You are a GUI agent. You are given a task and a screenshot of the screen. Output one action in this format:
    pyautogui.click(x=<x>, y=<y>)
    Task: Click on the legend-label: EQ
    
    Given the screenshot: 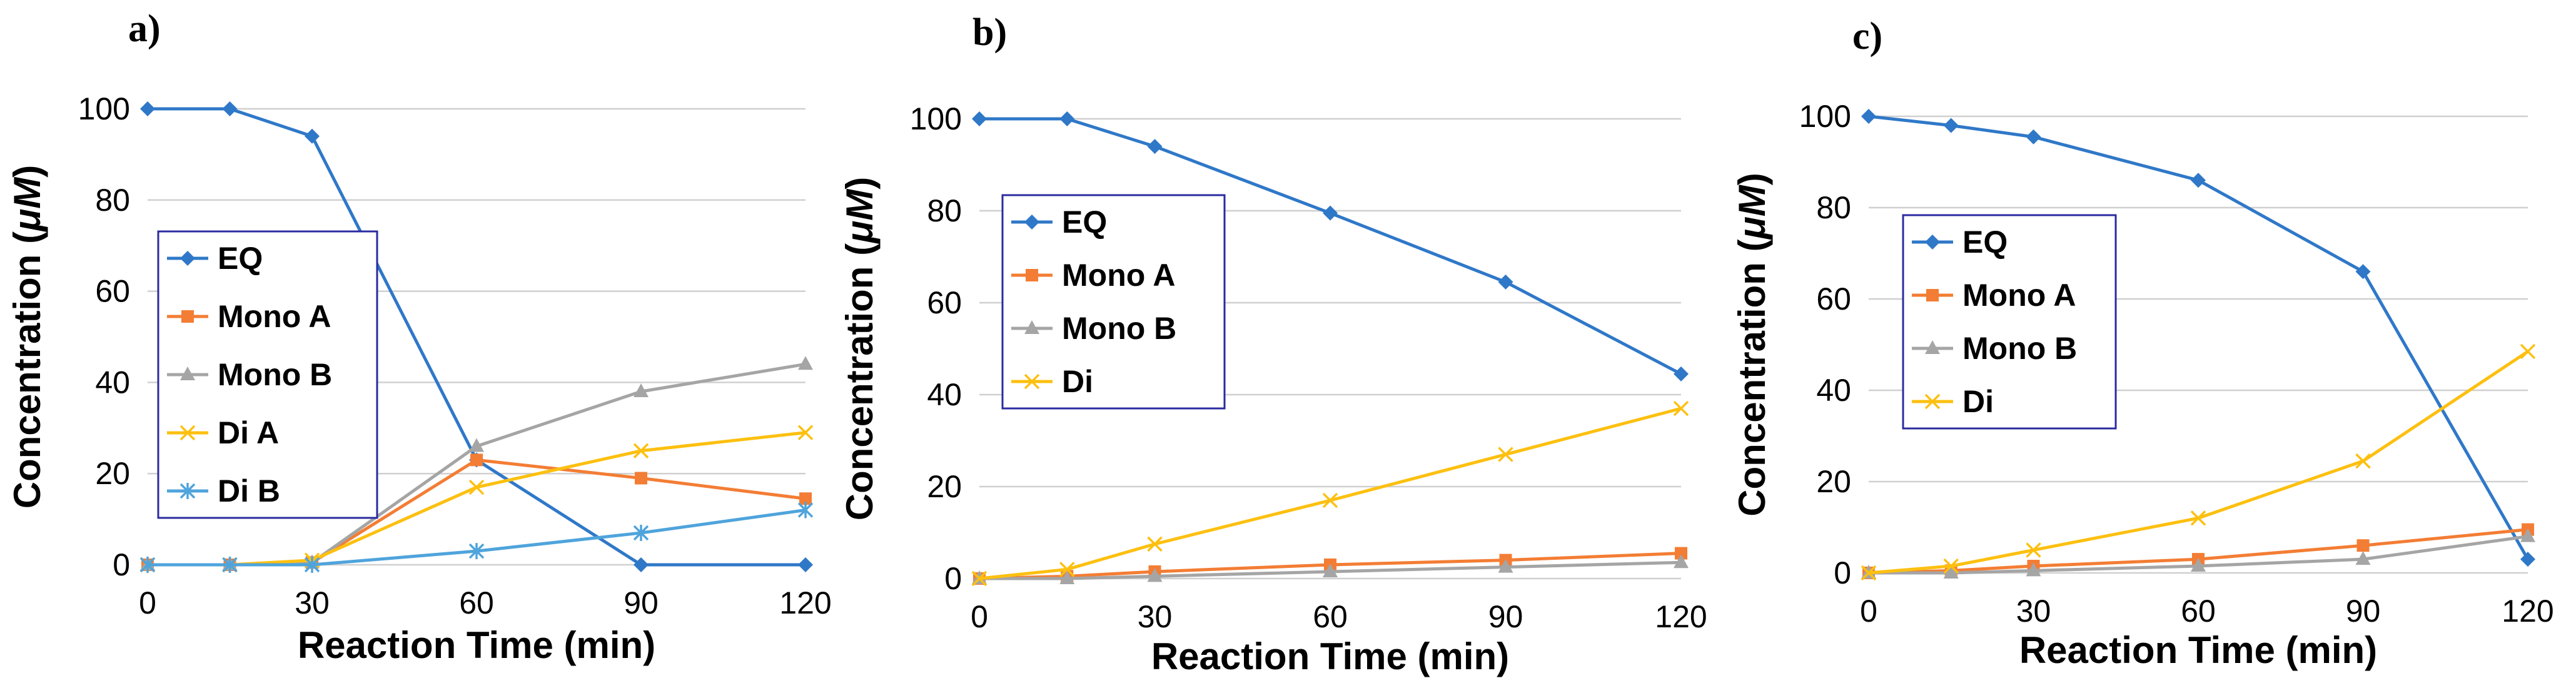 What is the action you would take?
    pyautogui.click(x=1985, y=242)
    